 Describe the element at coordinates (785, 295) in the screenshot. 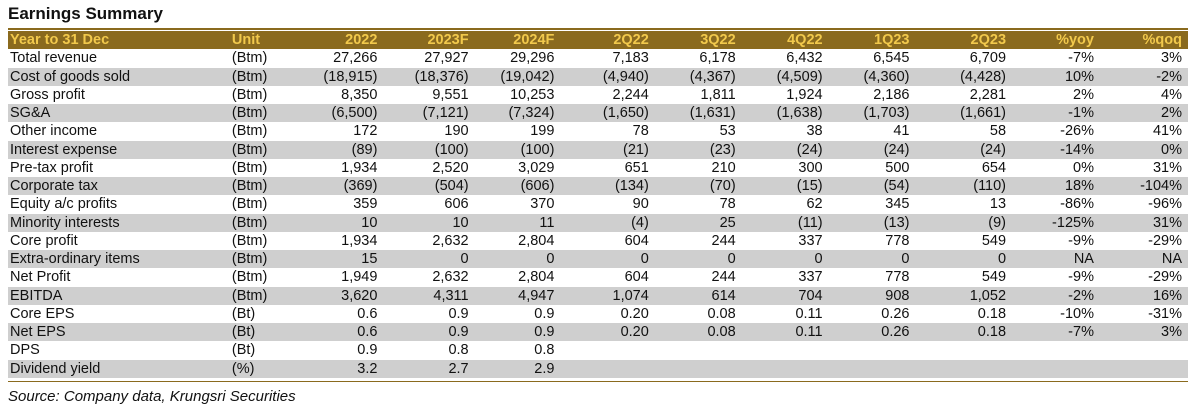

I see `table-cell: 704` at that location.